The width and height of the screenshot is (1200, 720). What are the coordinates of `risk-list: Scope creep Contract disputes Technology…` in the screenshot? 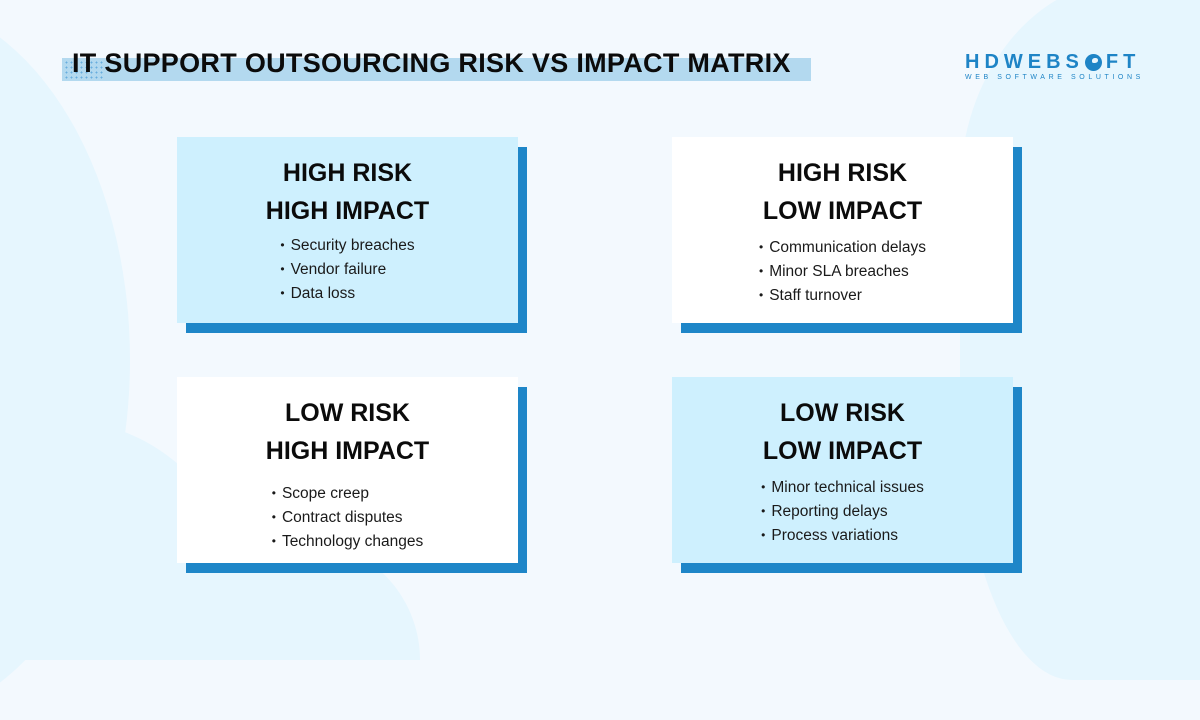 It's located at (348, 518).